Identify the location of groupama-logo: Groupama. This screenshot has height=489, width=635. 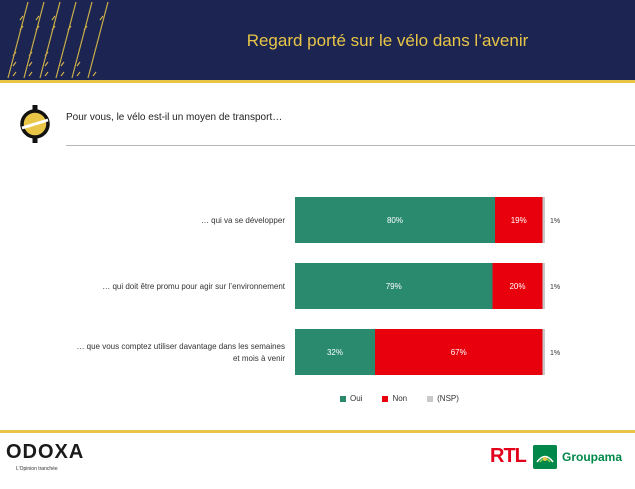
(592, 457).